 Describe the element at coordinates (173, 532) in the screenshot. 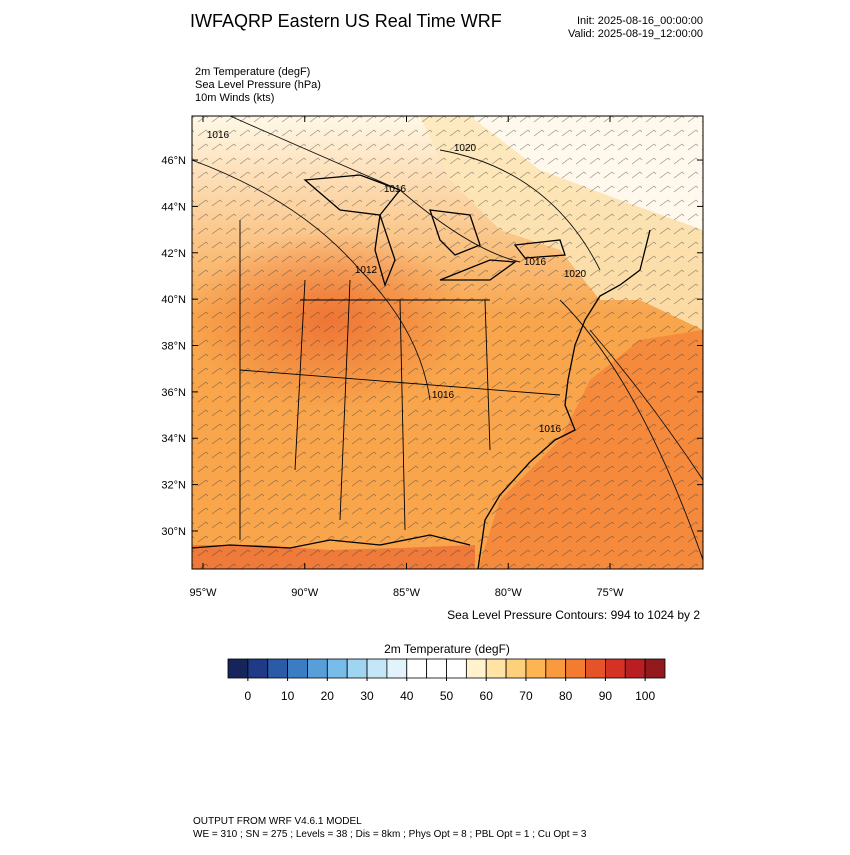

I see `lat-label: 30°N` at that location.